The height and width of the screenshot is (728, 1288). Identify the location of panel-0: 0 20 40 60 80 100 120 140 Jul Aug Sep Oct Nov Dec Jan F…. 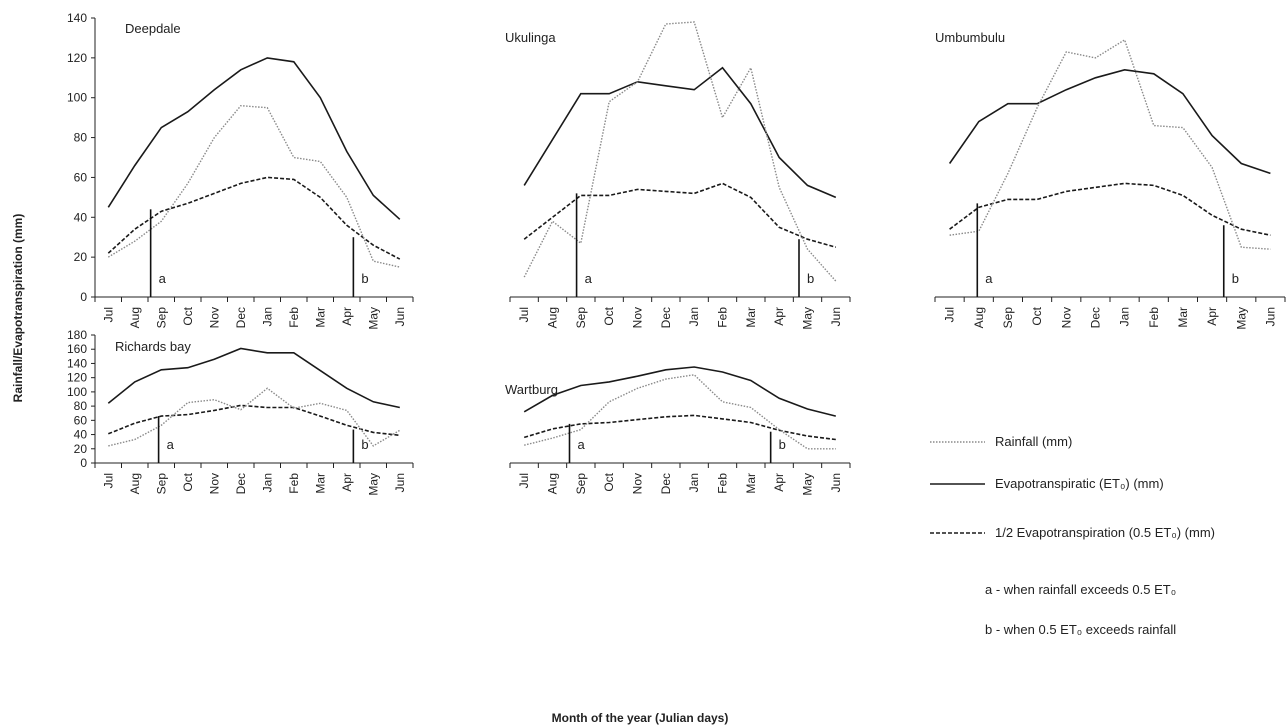
(240, 170).